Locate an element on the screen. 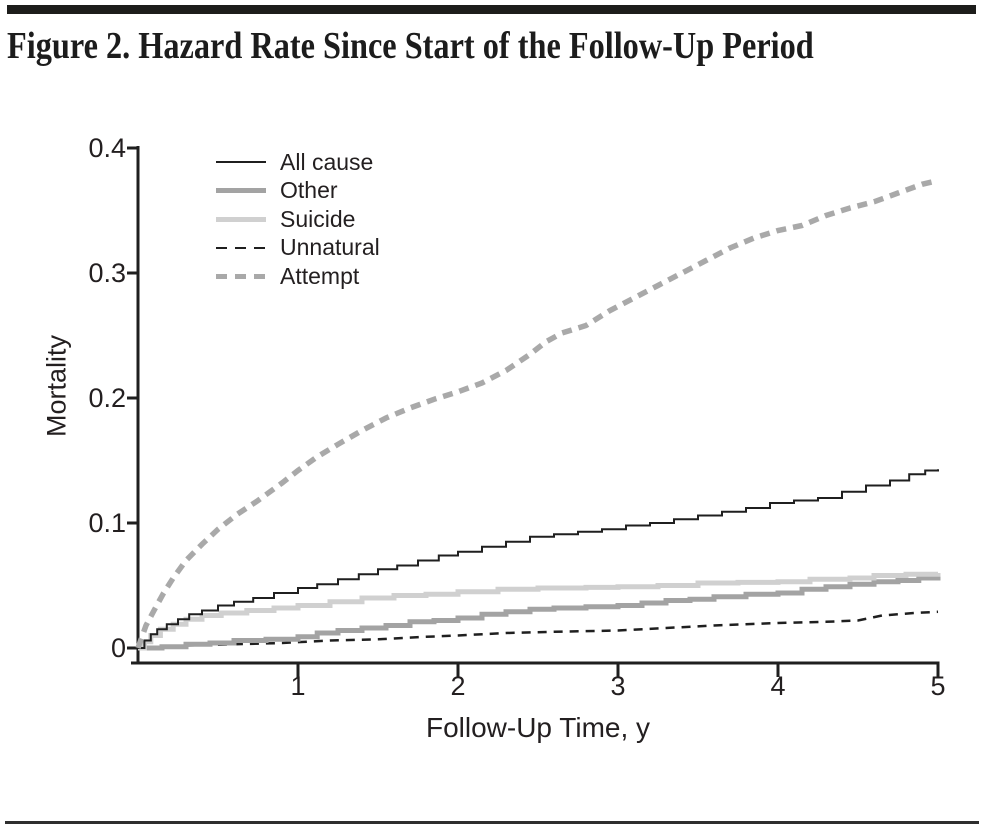  unnatural-line-swatch is located at coordinates (241, 247).